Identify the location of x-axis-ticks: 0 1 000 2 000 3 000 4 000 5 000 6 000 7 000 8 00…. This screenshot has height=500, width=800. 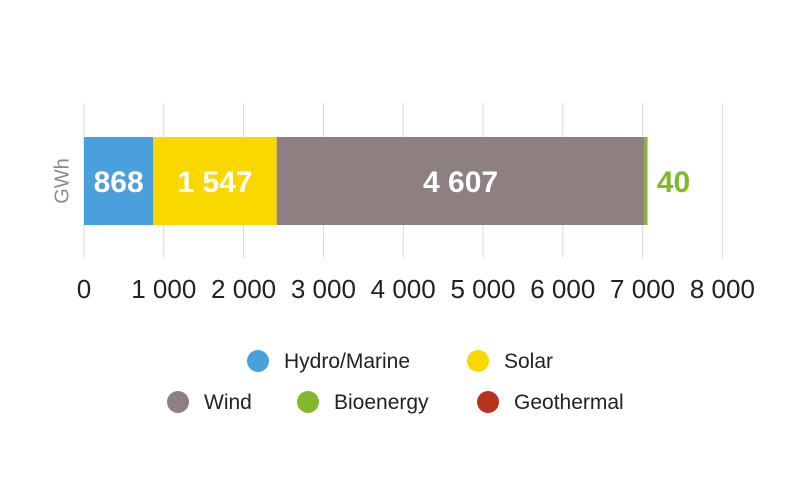
(416, 289).